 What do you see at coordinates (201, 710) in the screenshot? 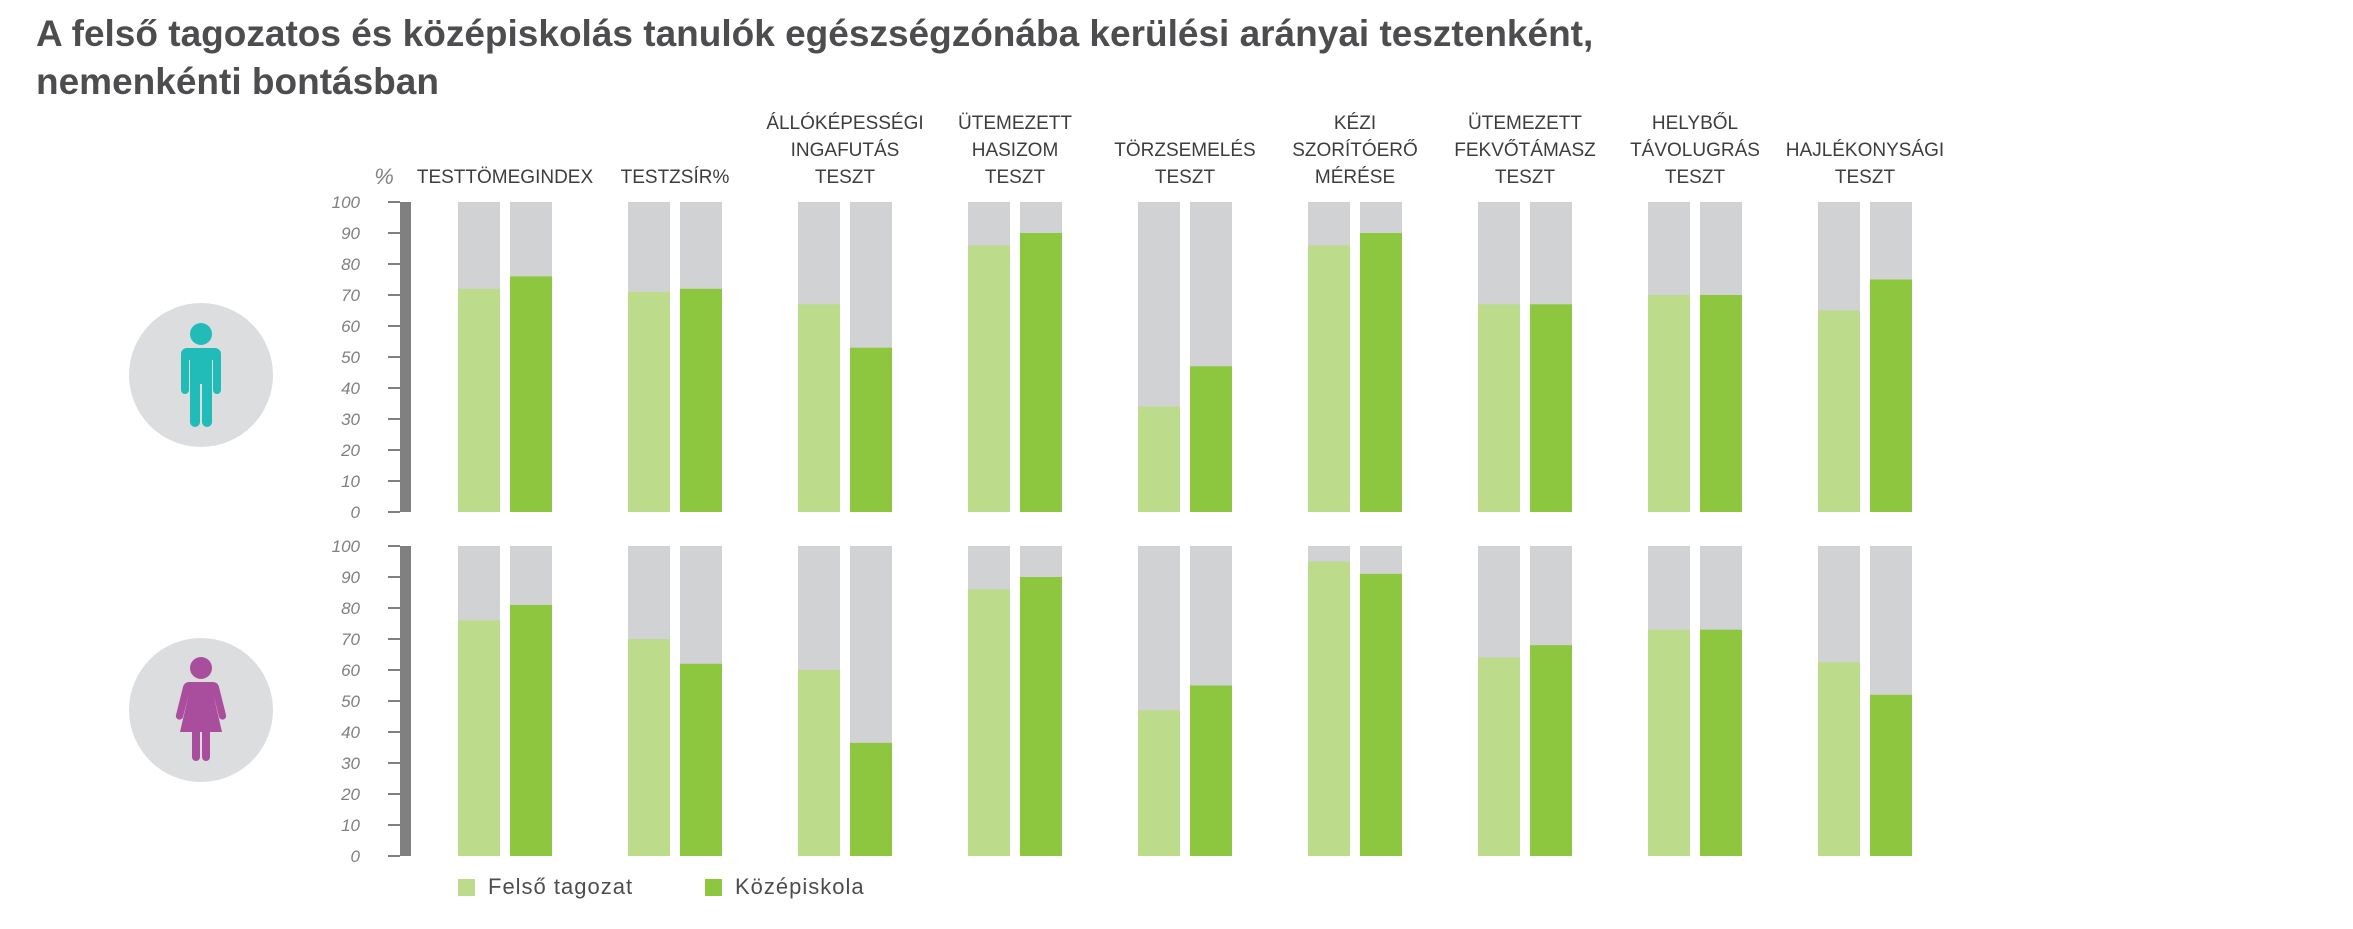
I see `female-person-icon` at bounding box center [201, 710].